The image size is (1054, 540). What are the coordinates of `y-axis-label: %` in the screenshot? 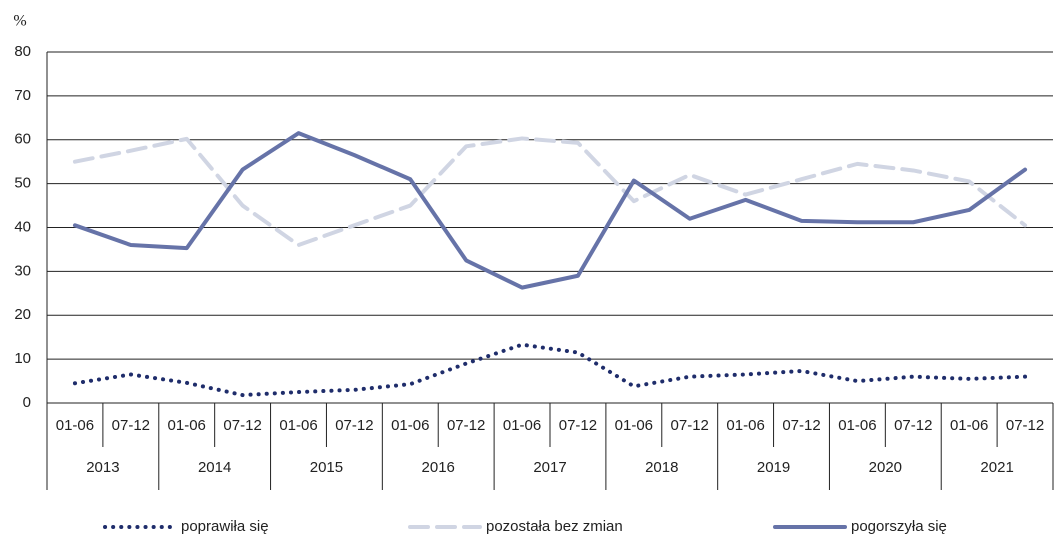 It's located at (19, 21).